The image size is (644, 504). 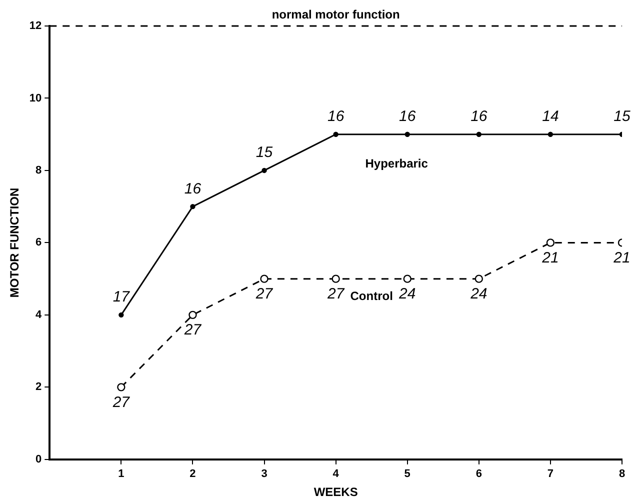 What do you see at coordinates (550, 117) in the screenshot?
I see `annotation: 14` at bounding box center [550, 117].